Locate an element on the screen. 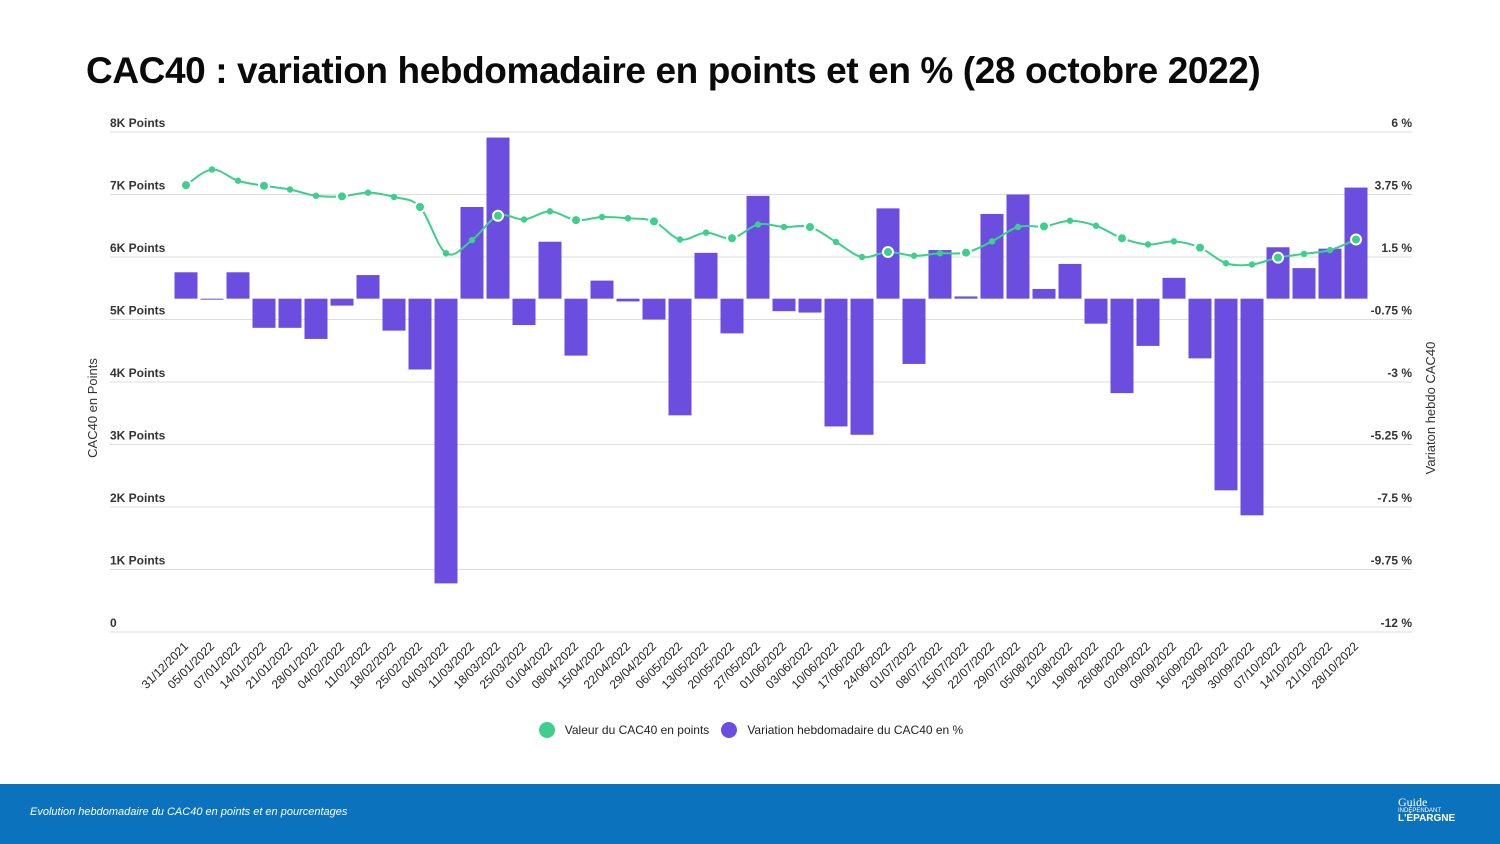 Image resolution: width=1500 pixels, height=844 pixels. line-series is located at coordinates (771, 217).